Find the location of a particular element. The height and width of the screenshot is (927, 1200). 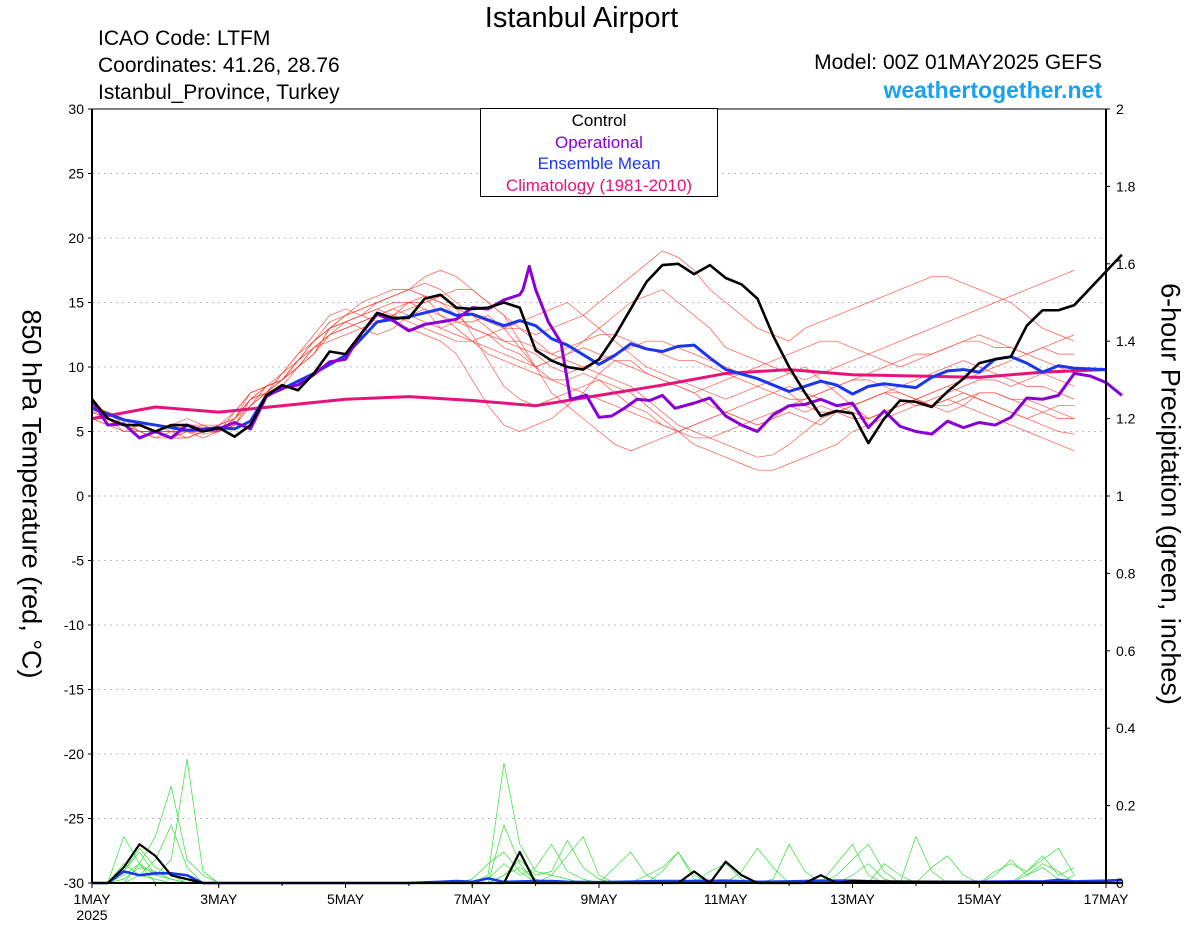

coordinates: Coordinates: 41.26, 28.76 is located at coordinates (219, 65).